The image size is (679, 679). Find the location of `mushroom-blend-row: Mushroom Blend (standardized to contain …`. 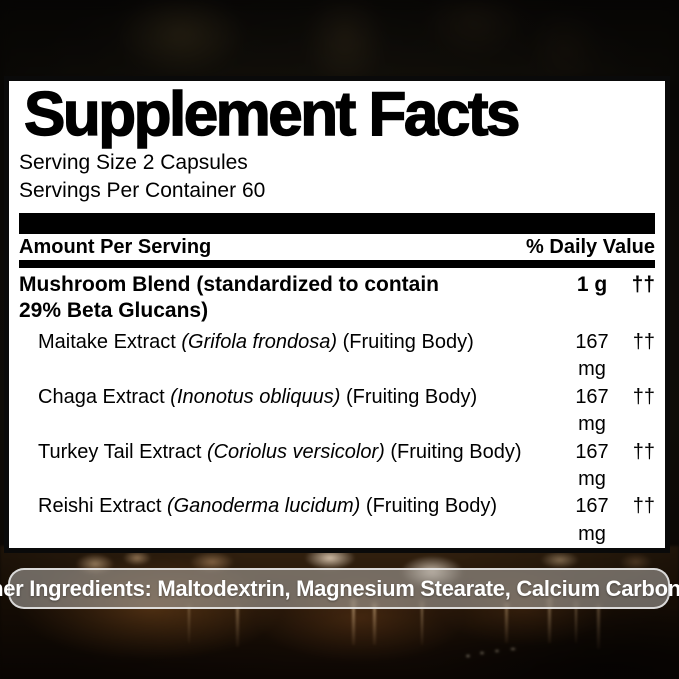

mushroom-blend-row: Mushroom Blend (standardized to contain … is located at coordinates (337, 298).